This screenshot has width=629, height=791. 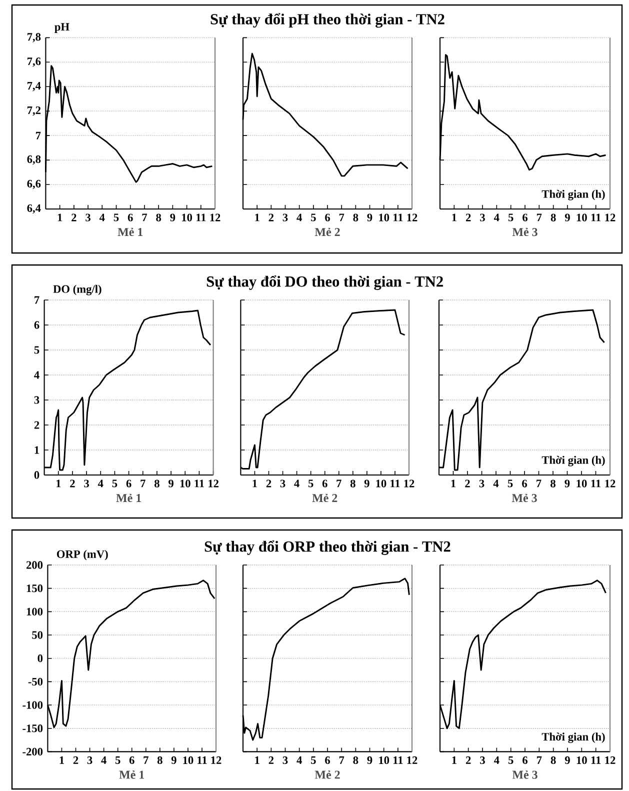 I want to click on y-tick-label: 4, so click(x=37, y=375).